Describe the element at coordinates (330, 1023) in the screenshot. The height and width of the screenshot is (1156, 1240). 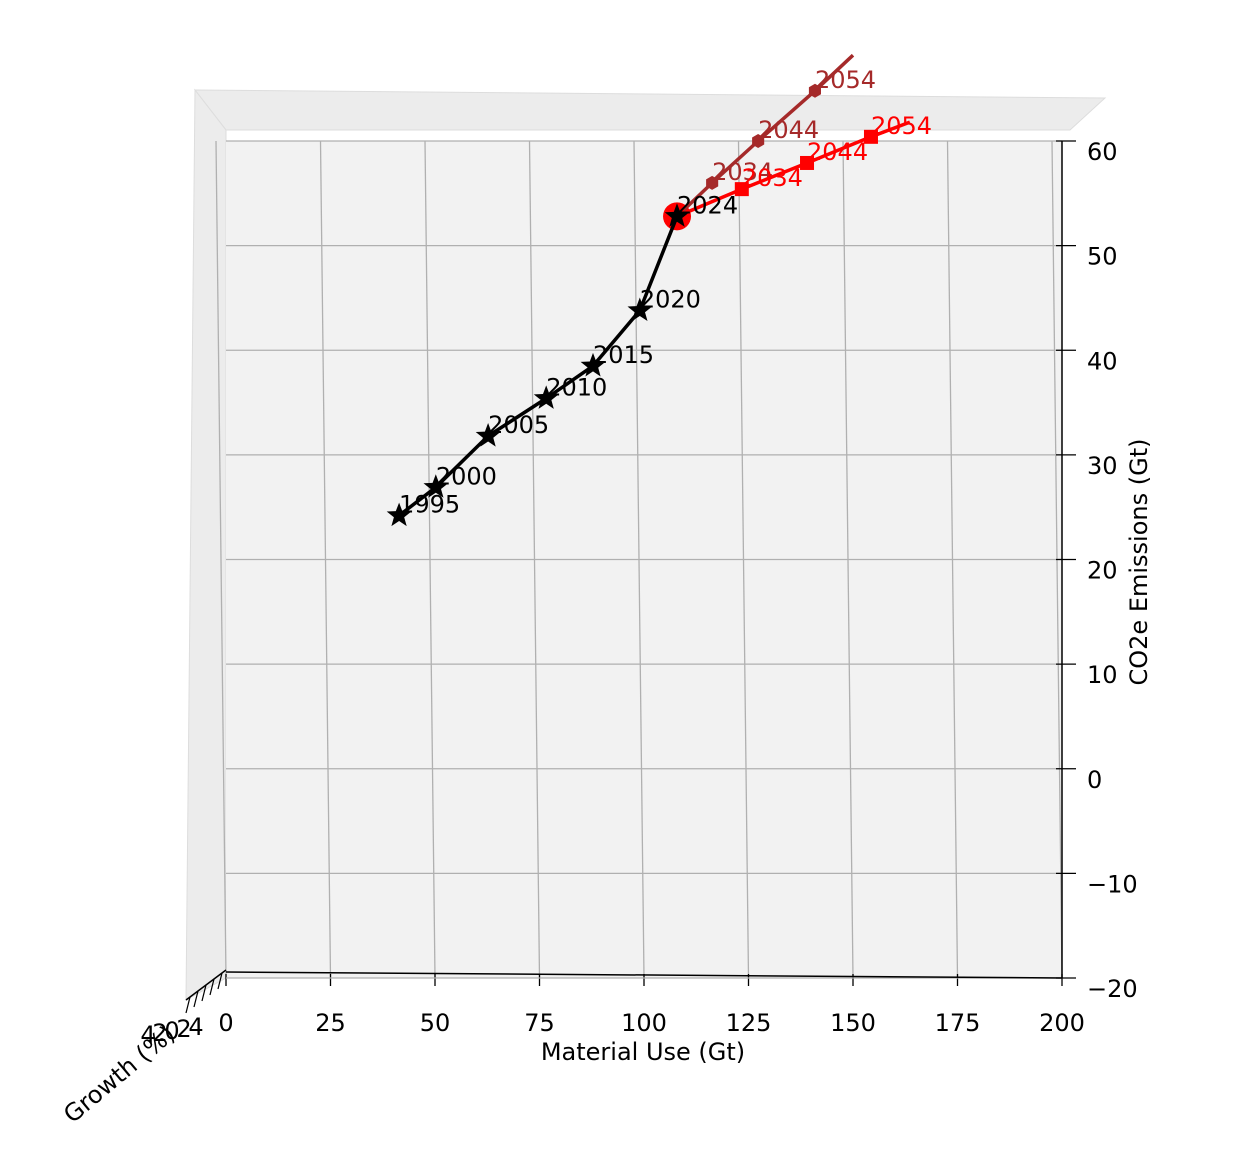
I see `x-tick-label: 25` at that location.